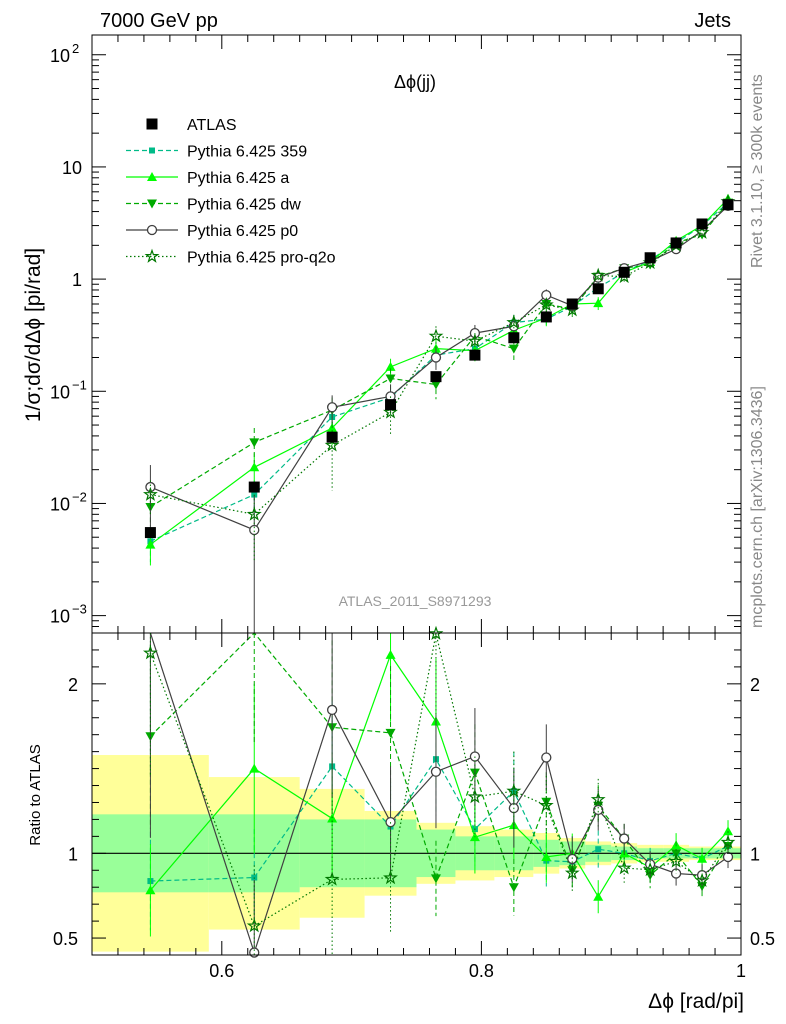 Image resolution: width=786 pixels, height=1024 pixels. Describe the element at coordinates (712, 21) in the screenshot. I see `header-right: Jets` at that location.